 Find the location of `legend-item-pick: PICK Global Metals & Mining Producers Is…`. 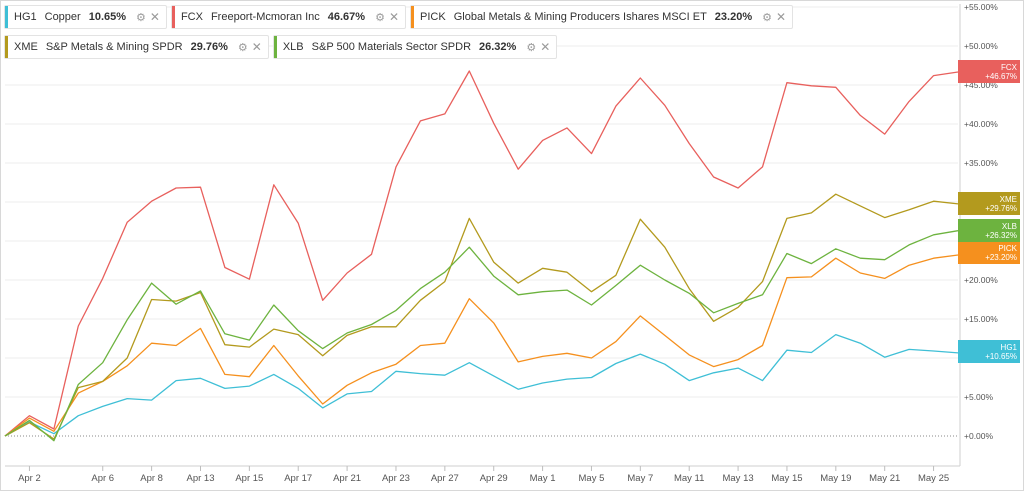

legend-item-pick: PICK Global Metals & Mining Producers Is… is located at coordinates (602, 17).